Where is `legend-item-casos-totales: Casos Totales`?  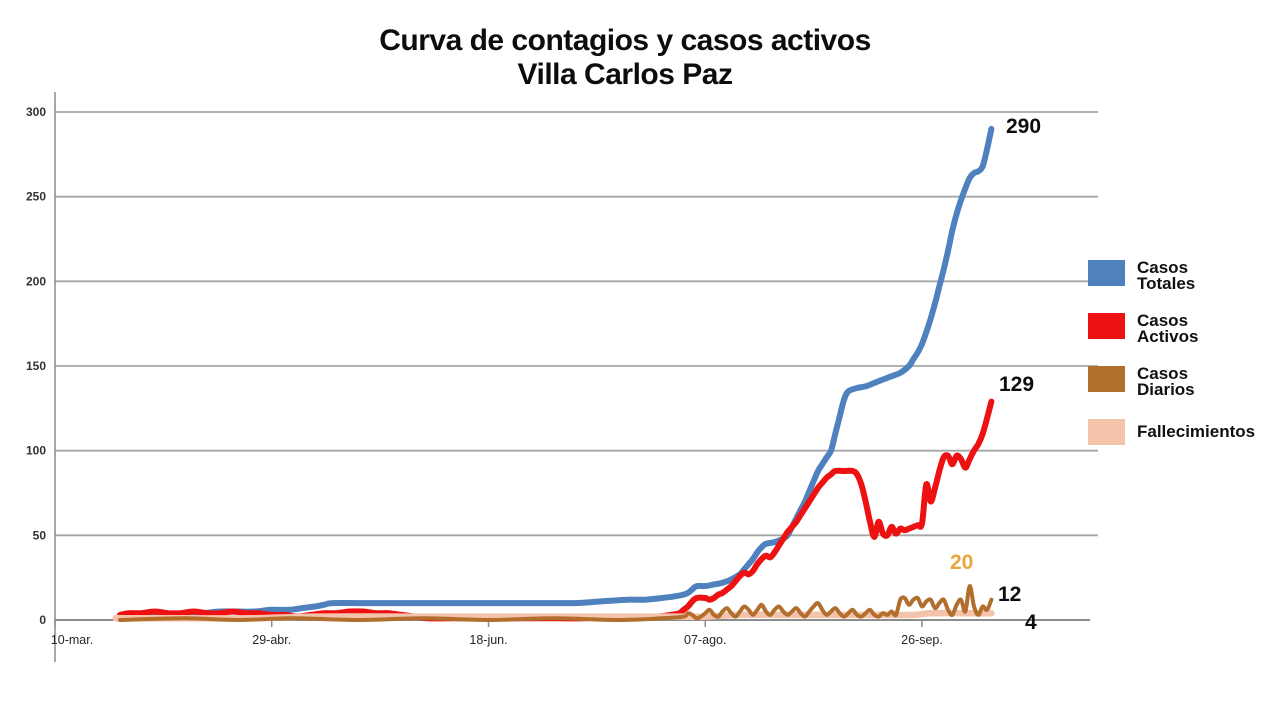 legend-item-casos-totales: Casos Totales is located at coordinates (1183, 275).